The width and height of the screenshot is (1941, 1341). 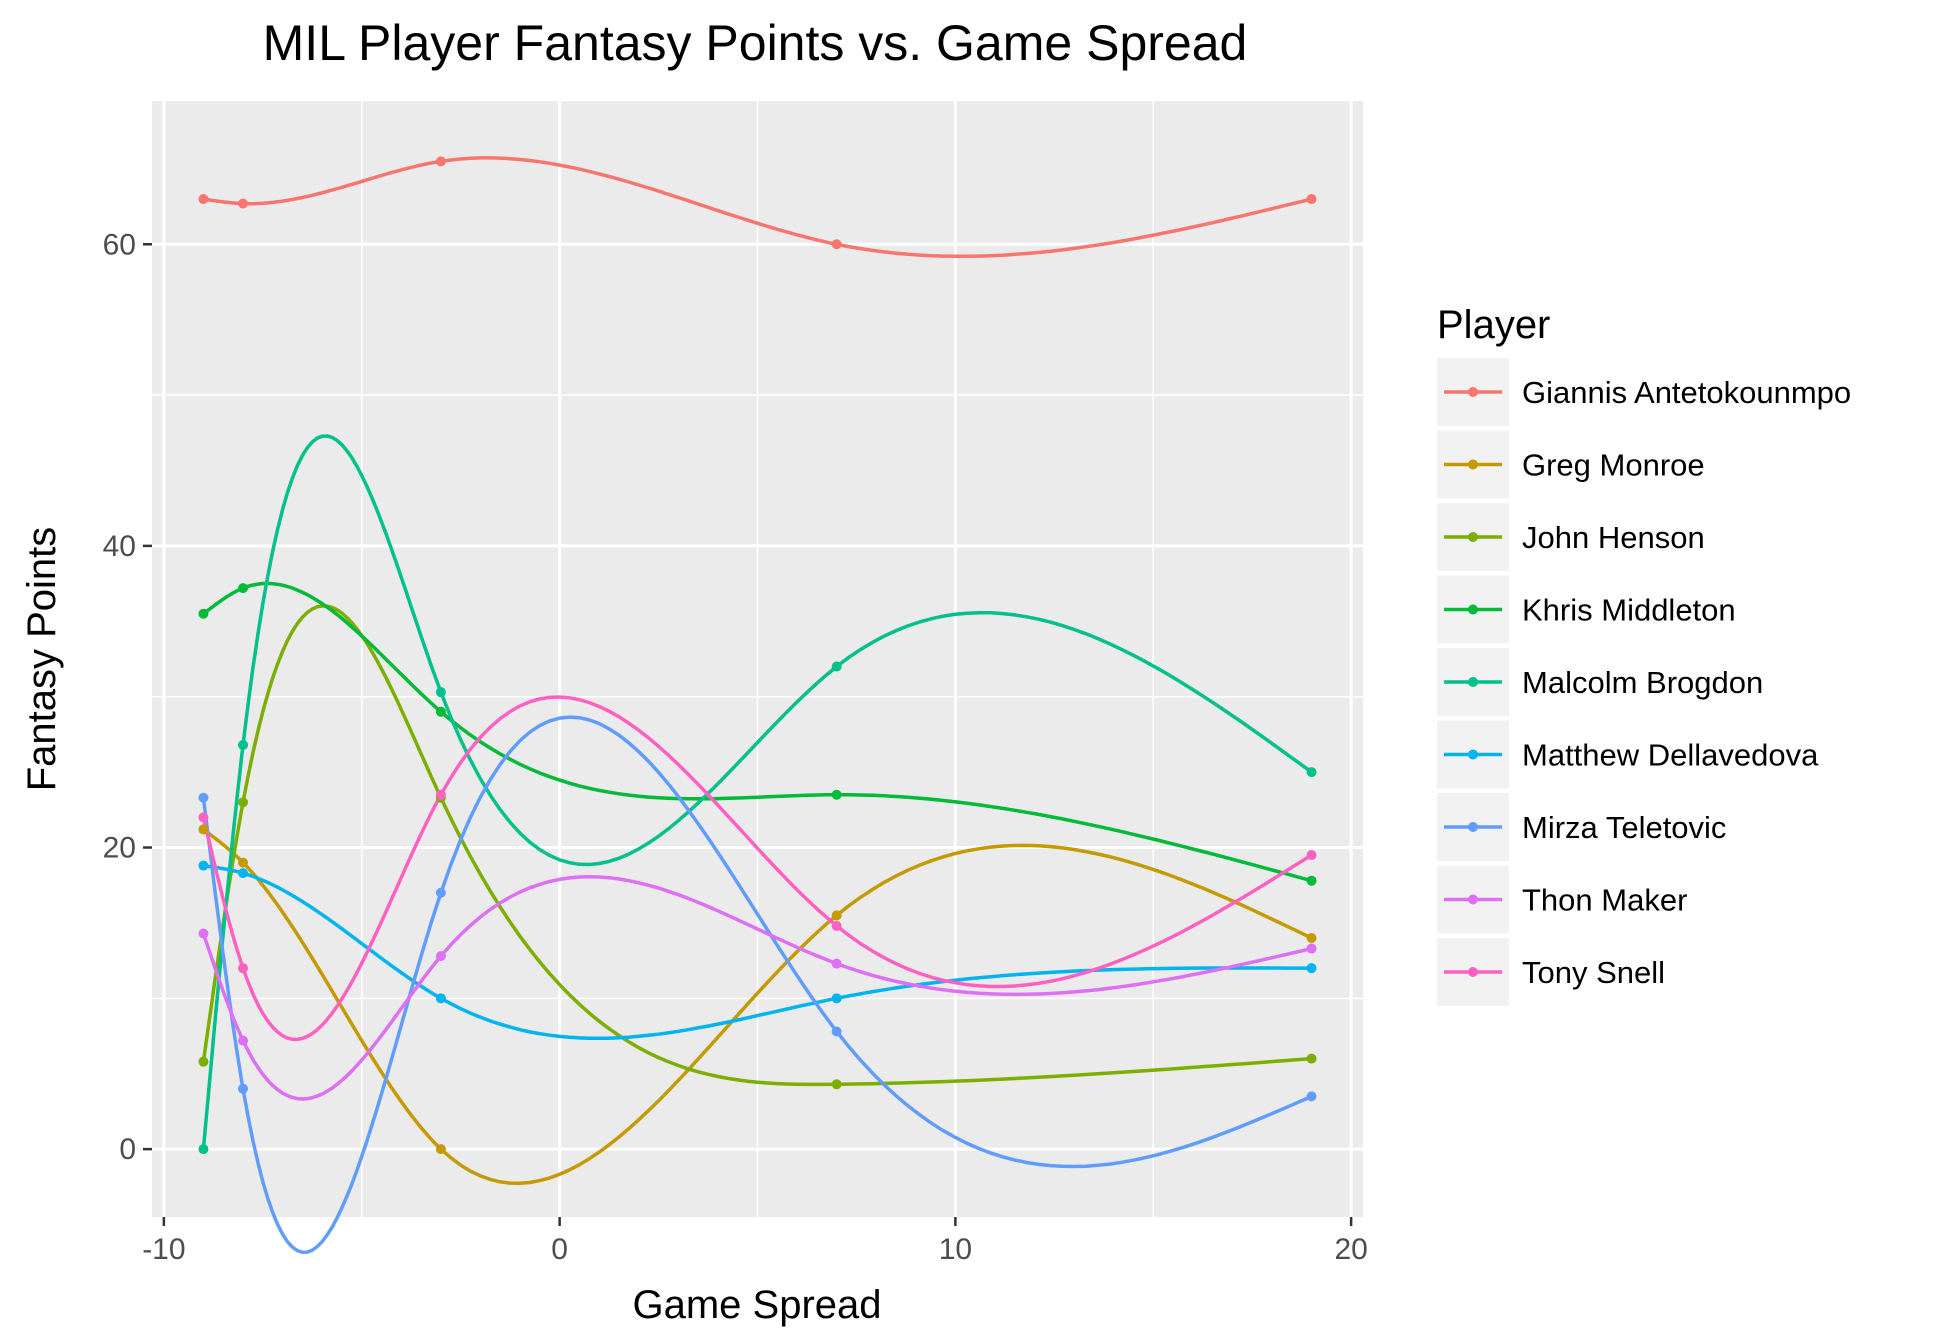 I want to click on y-tick-label: 60, so click(x=119, y=244).